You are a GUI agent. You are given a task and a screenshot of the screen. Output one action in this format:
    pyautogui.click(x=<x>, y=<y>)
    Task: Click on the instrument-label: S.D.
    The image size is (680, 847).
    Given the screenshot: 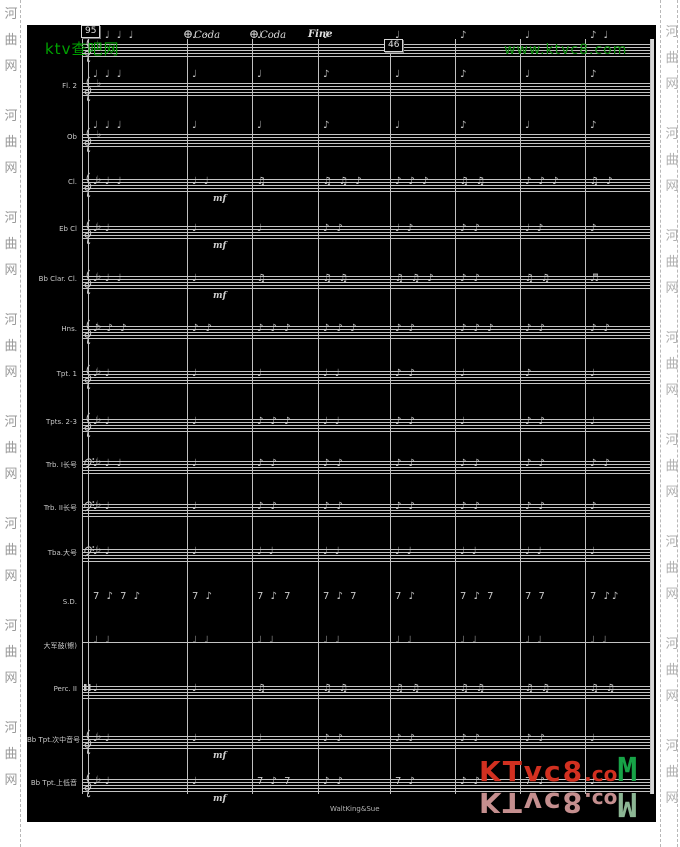 What is the action you would take?
    pyautogui.click(x=69, y=602)
    